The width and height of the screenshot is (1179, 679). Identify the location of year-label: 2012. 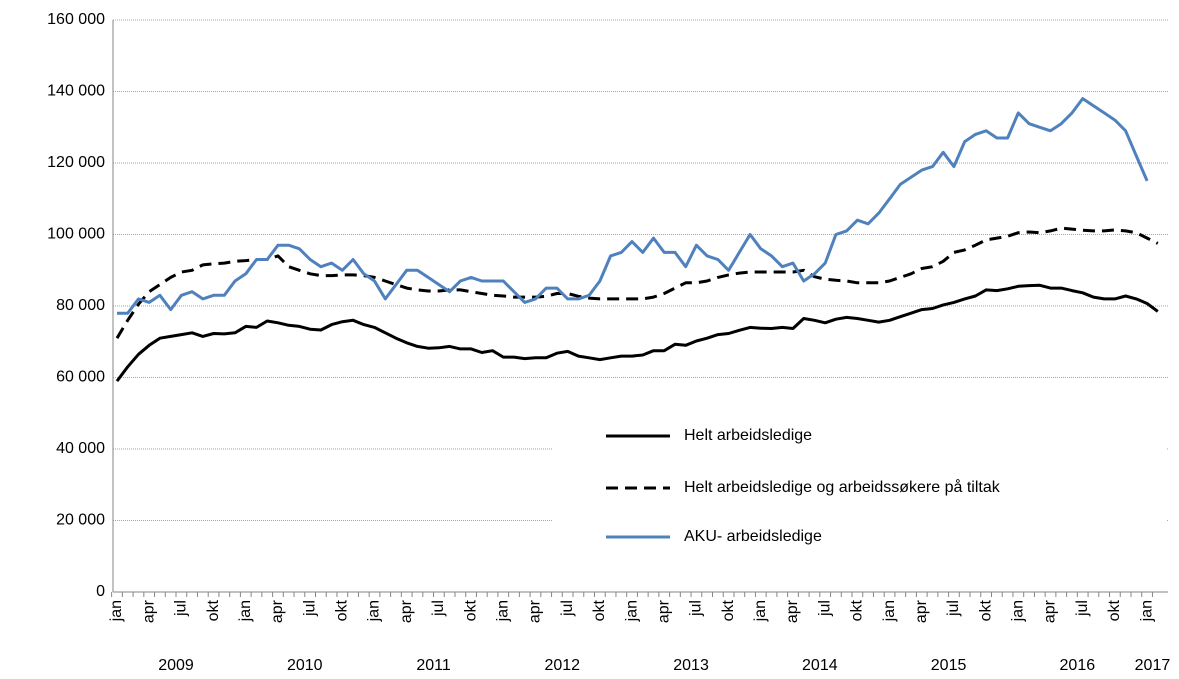
(562, 665).